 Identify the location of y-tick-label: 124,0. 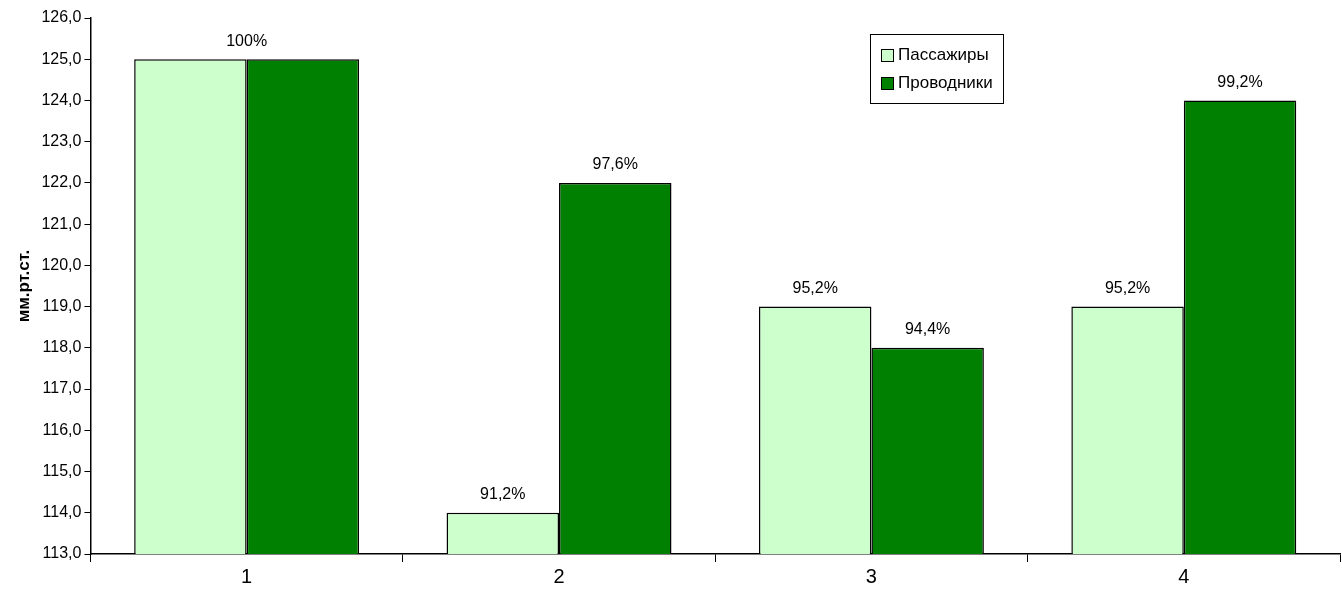
(61, 99).